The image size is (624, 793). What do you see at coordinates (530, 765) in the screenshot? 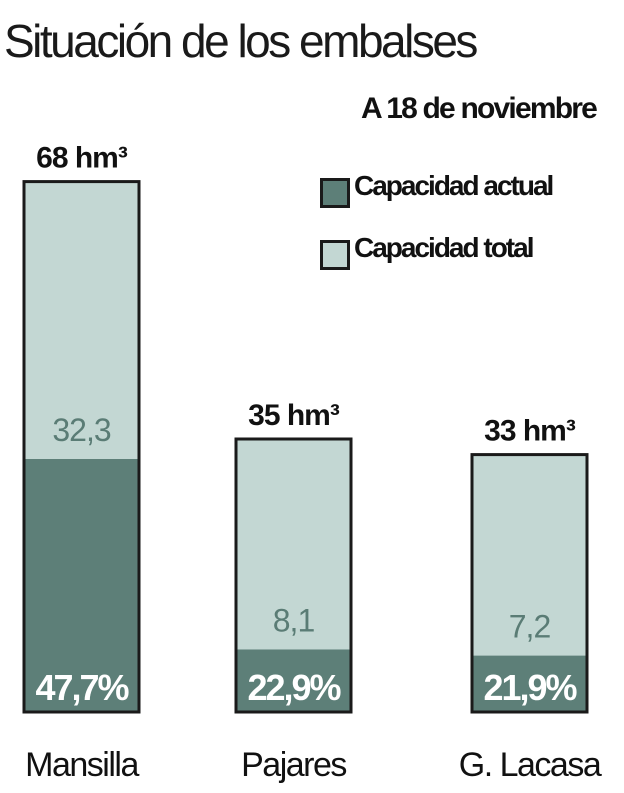
I see `category-label-g-lacasa: G. Lacasa` at bounding box center [530, 765].